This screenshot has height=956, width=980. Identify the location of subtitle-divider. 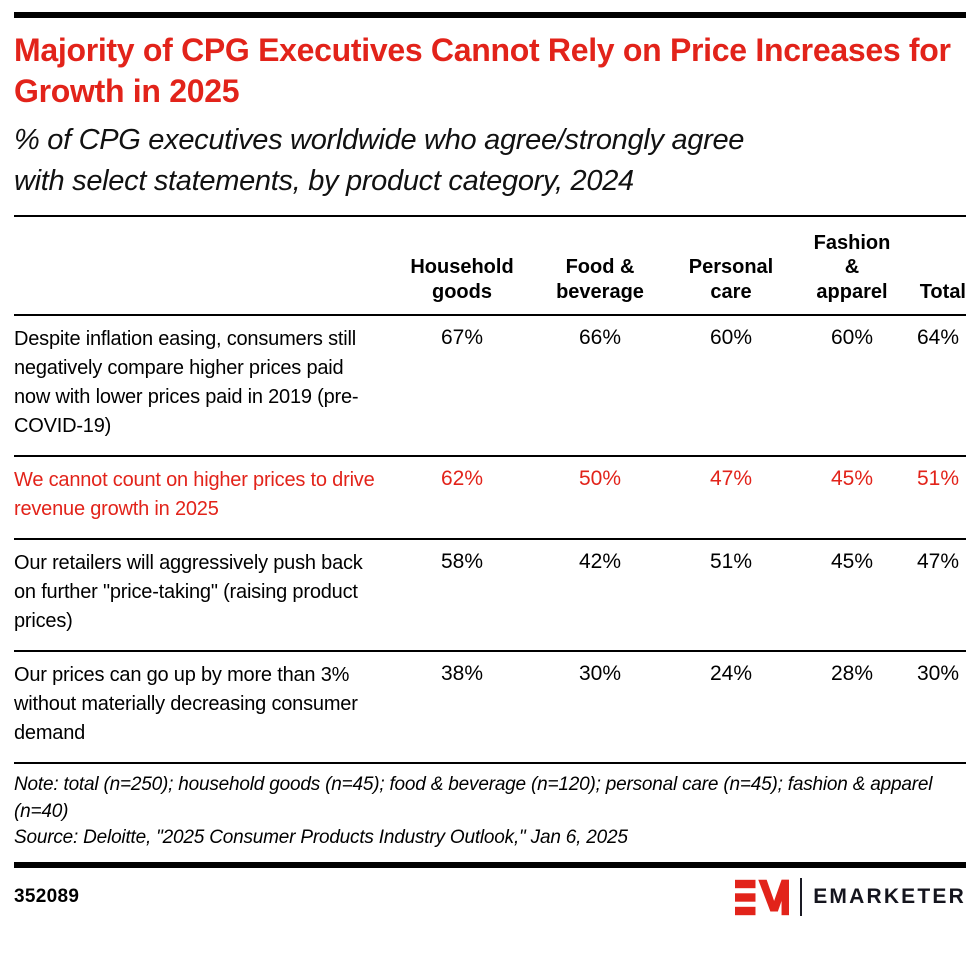
(490, 216).